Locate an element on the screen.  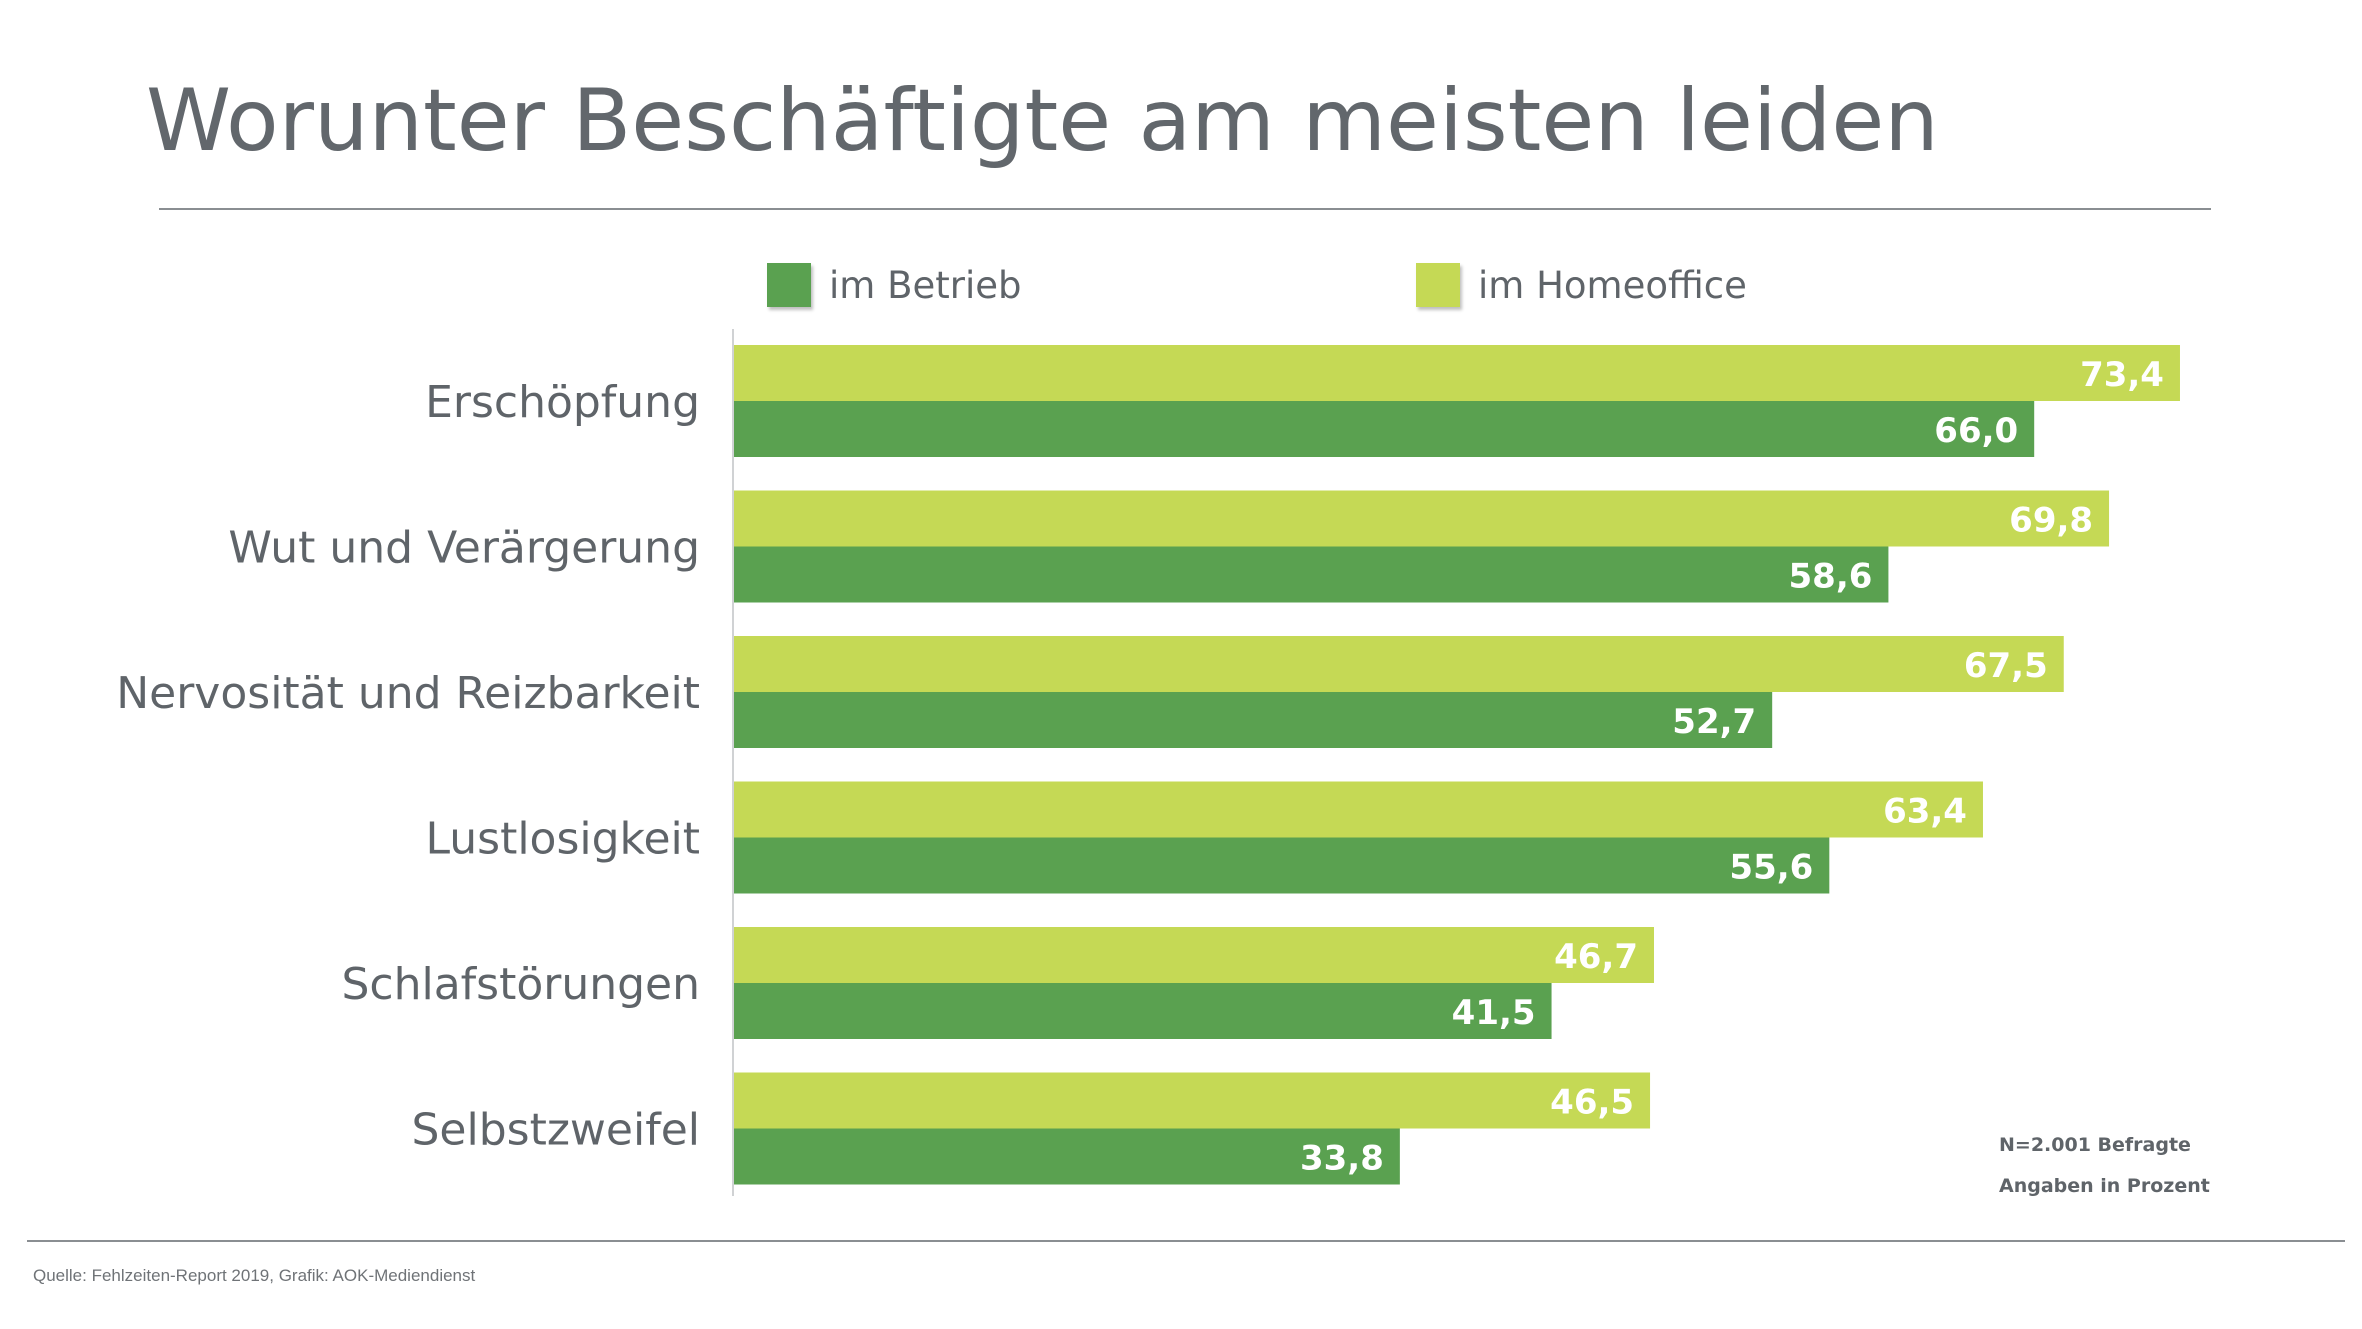
footer-divider is located at coordinates (1186, 1241).